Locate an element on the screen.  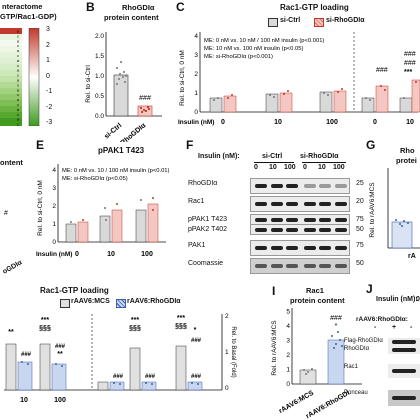
panel-f-row-label: pPAK1 T423 is located at coordinates (208, 219).